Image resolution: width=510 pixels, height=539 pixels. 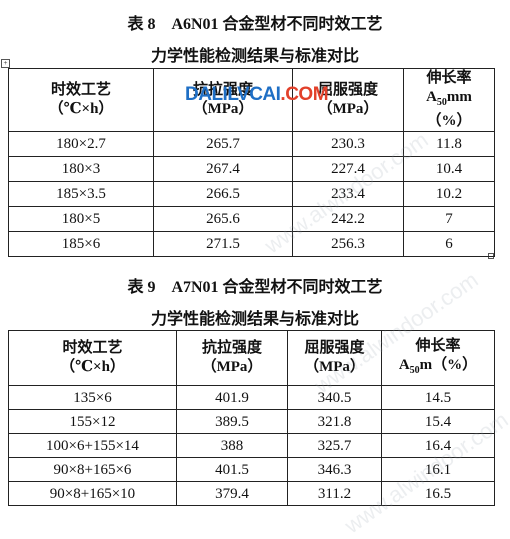 What do you see at coordinates (232, 445) in the screenshot?
I see `cell: 388` at bounding box center [232, 445].